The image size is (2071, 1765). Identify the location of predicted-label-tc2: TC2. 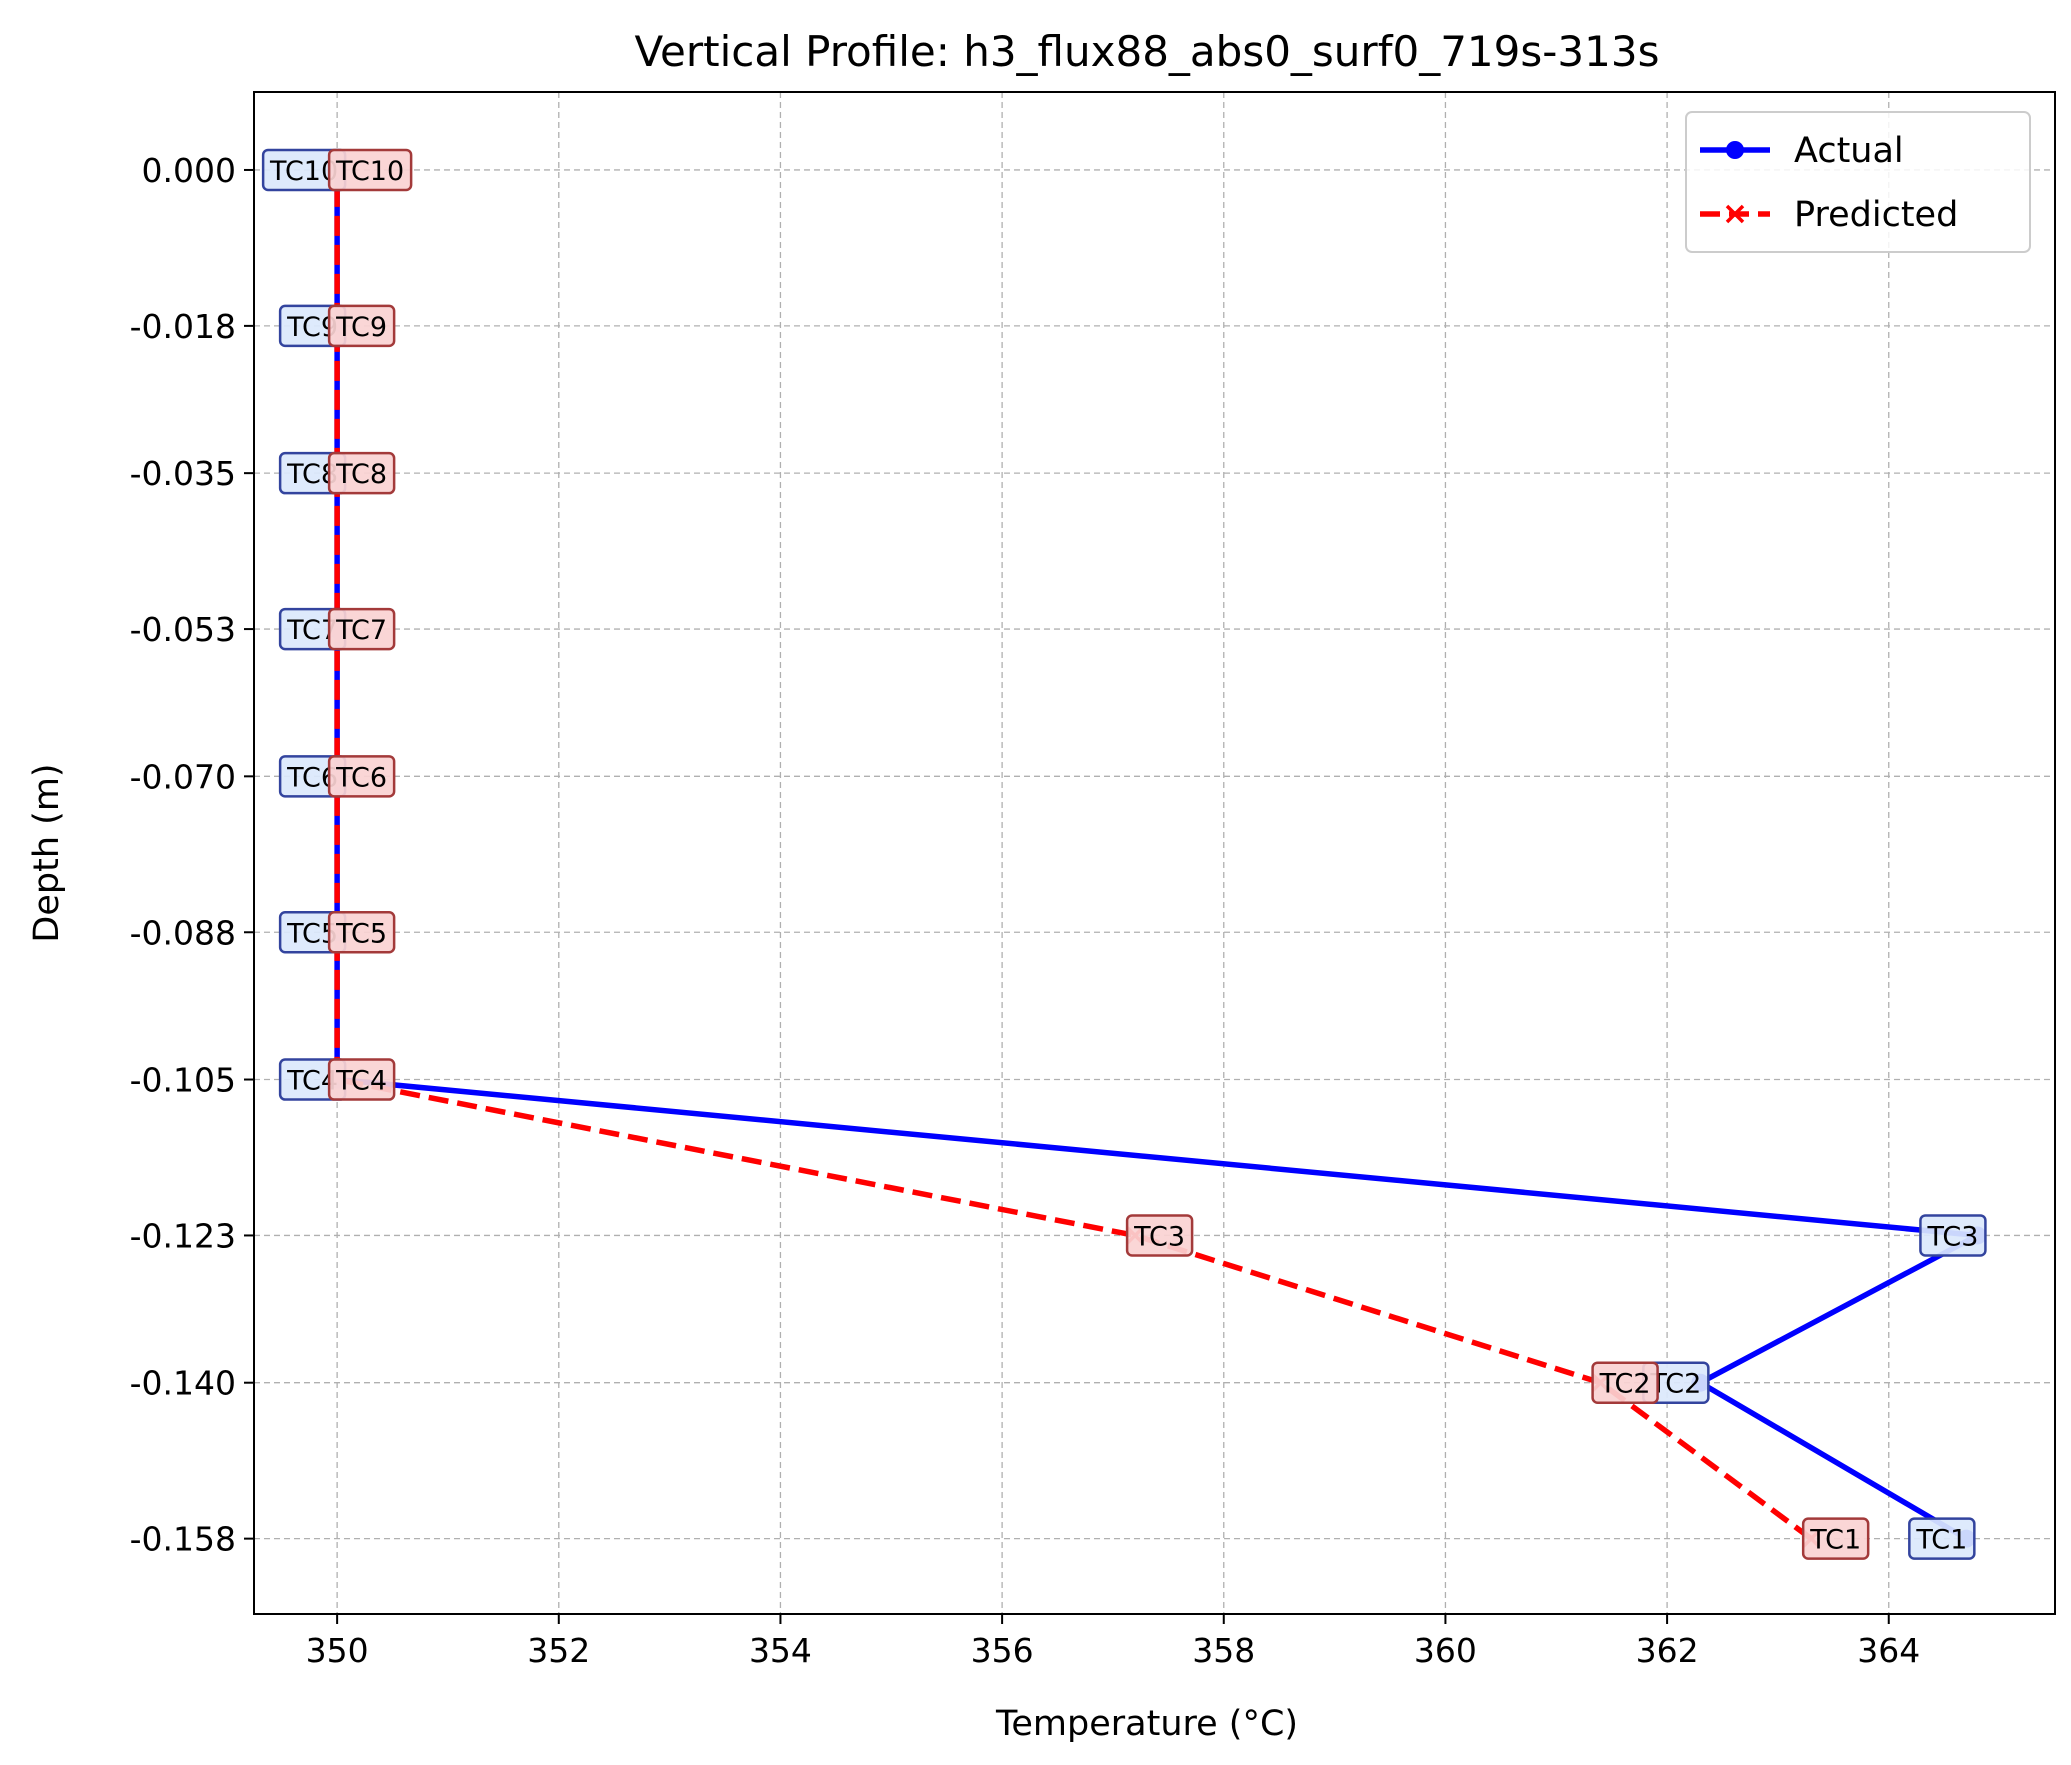
(1625, 1382).